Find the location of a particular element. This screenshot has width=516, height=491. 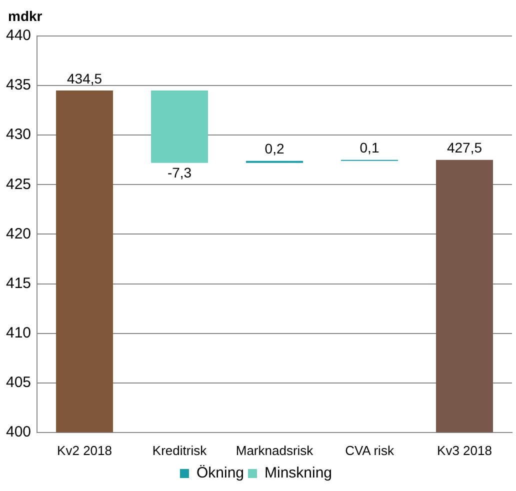

data-label: 427,5 is located at coordinates (464, 148).